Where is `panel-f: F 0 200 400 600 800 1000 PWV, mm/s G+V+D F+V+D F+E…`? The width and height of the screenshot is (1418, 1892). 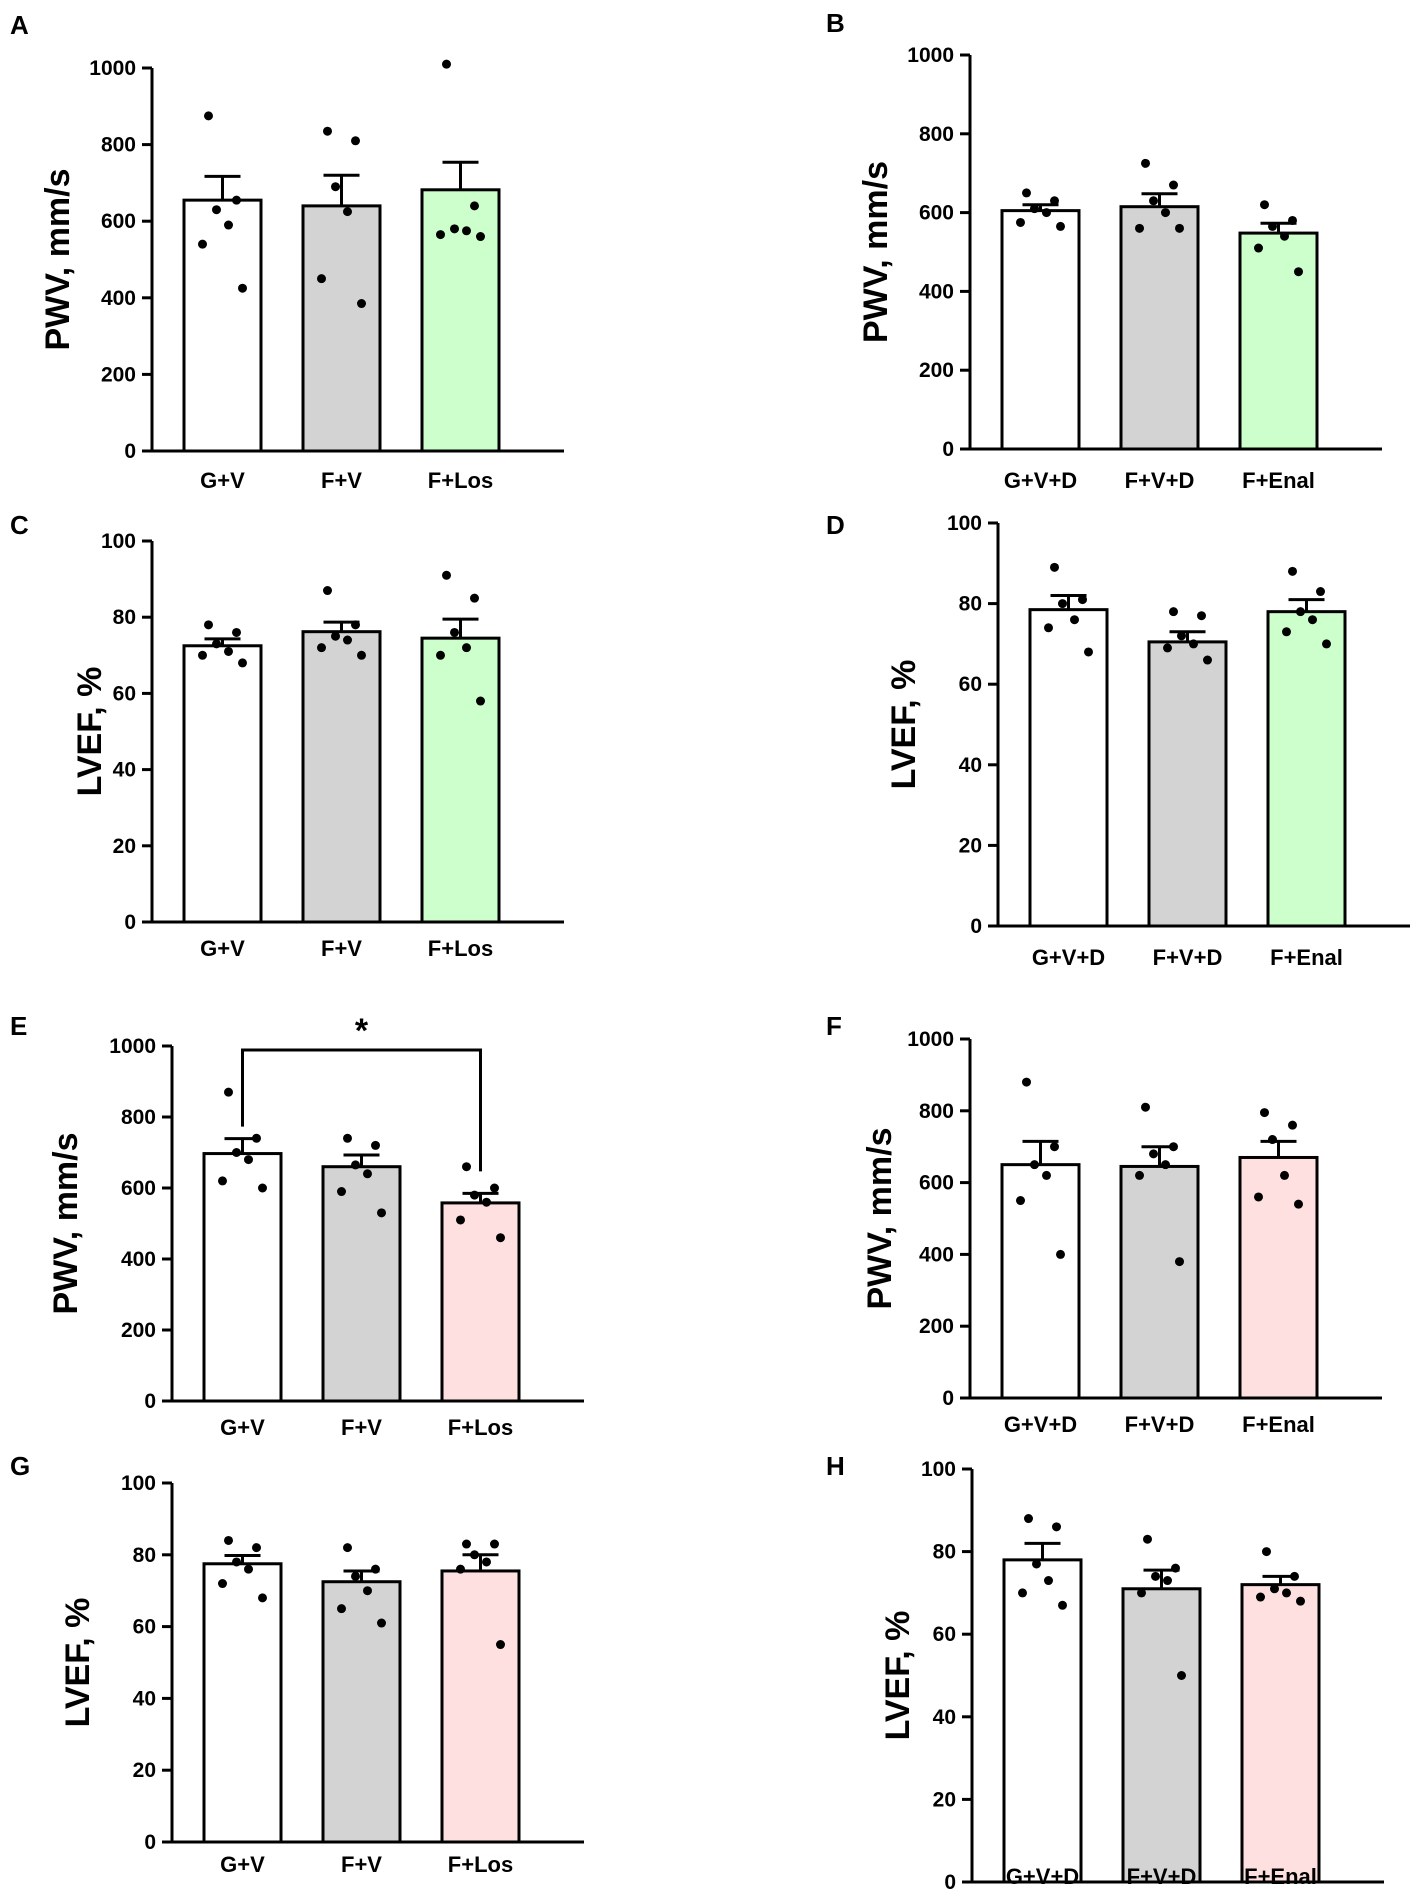
panel-f: F 0 200 400 600 800 1000 PWV, mm/s G+V+D F+V+D F+E… is located at coordinates (1104, 1224).